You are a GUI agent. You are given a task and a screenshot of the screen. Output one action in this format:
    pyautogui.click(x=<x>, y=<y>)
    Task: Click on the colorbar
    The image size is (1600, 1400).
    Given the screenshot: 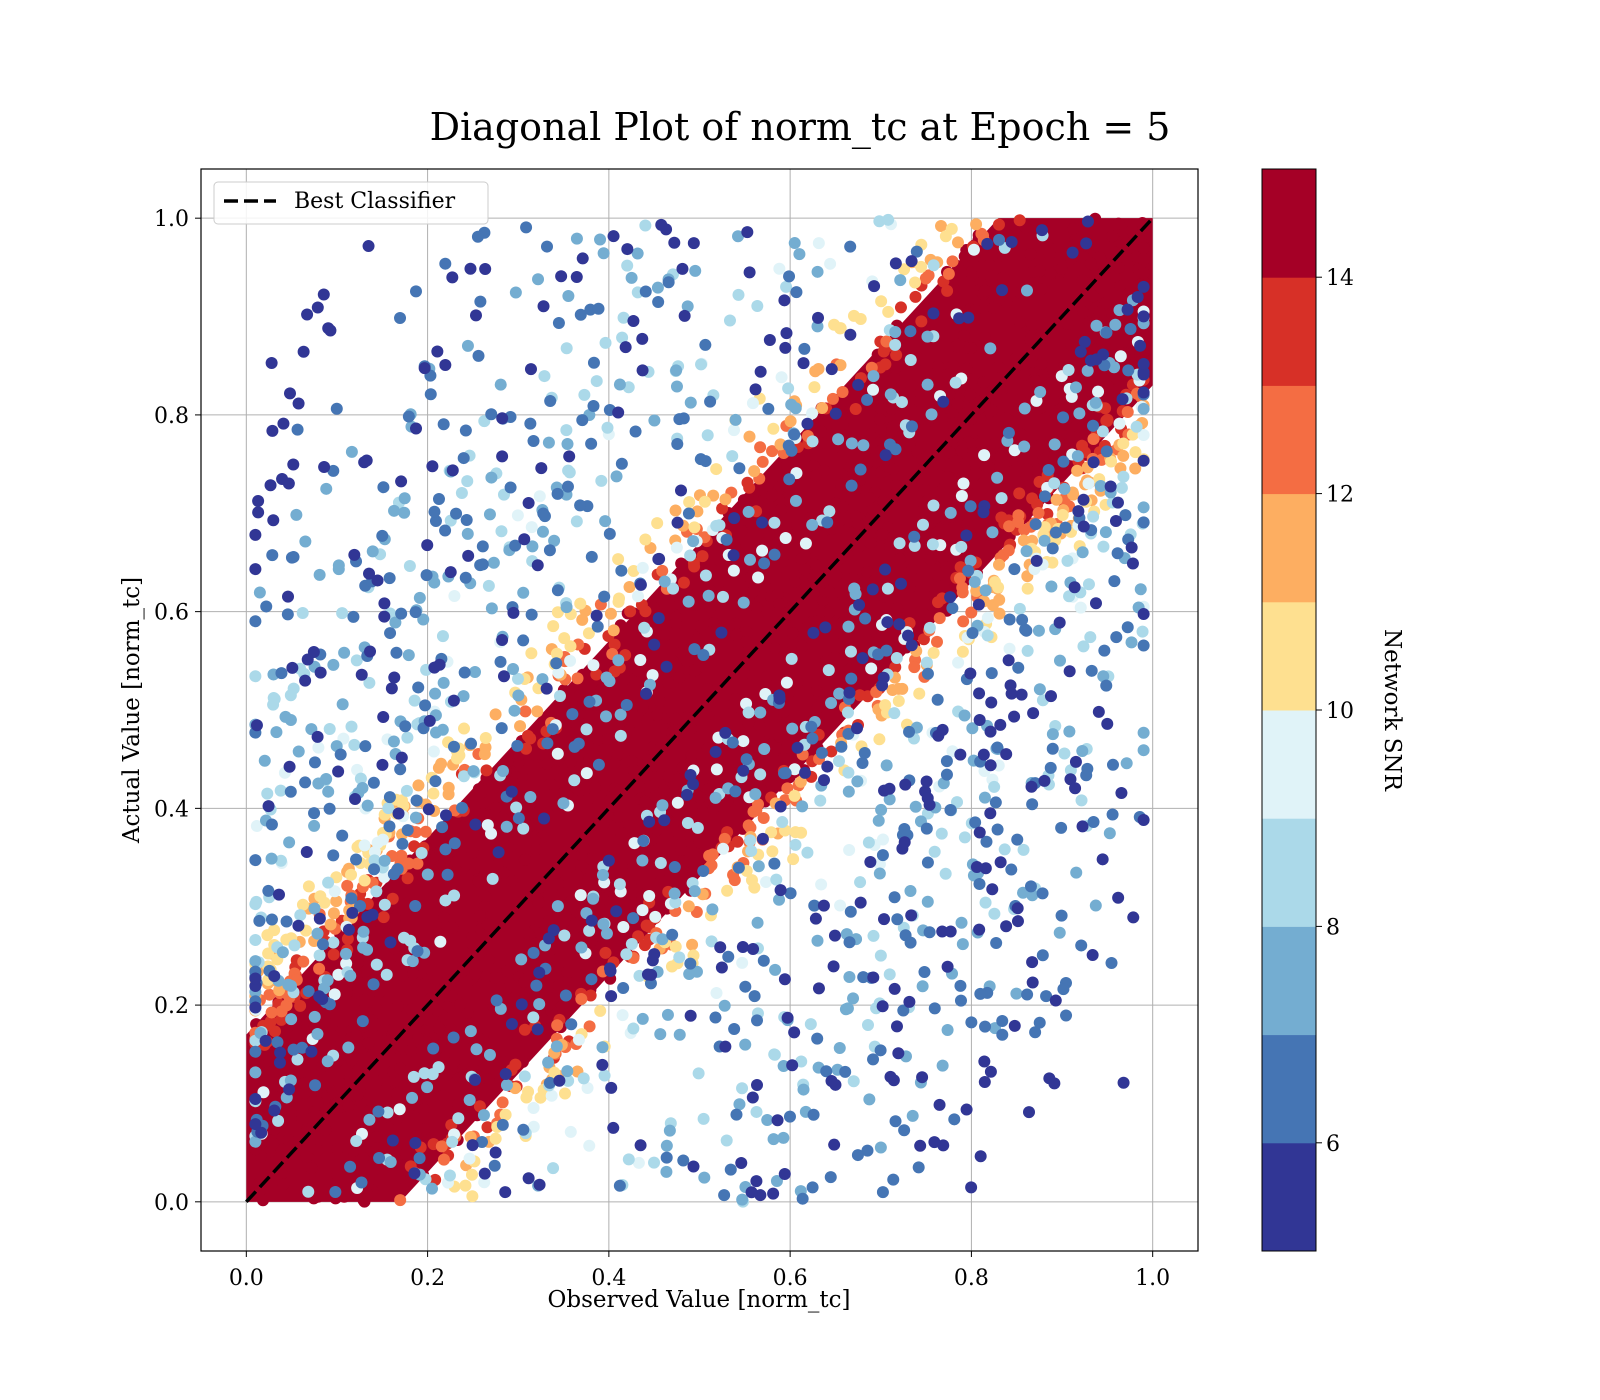 What is the action you would take?
    pyautogui.click(x=1289, y=710)
    